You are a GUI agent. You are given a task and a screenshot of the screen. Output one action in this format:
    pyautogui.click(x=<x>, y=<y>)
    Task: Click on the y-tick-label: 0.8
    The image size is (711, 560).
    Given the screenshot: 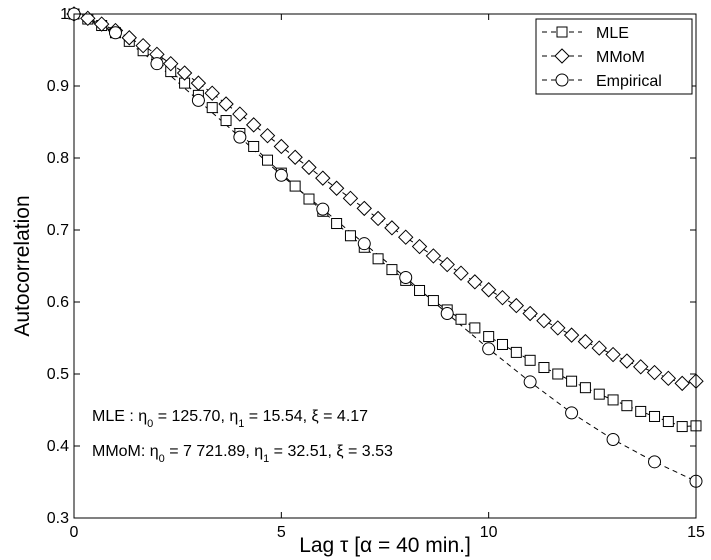 What is the action you would take?
    pyautogui.click(x=58, y=158)
    